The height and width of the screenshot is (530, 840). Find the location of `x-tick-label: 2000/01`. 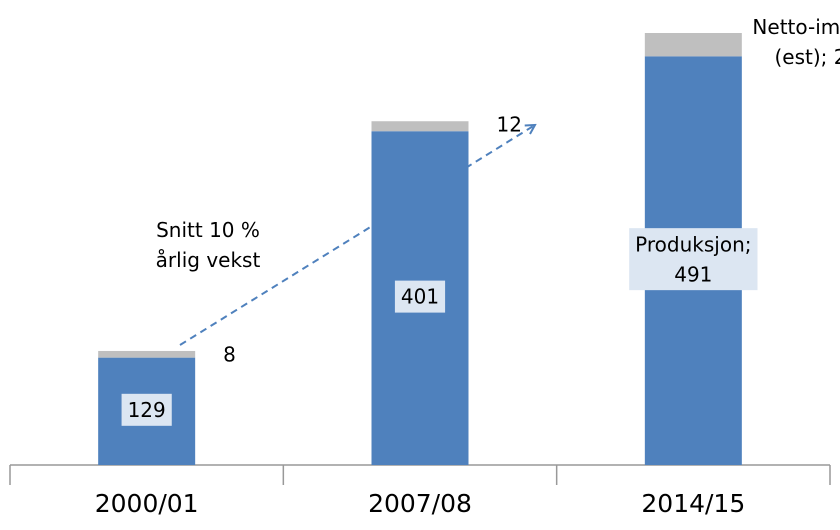

x-tick-label: 2000/01 is located at coordinates (147, 503).